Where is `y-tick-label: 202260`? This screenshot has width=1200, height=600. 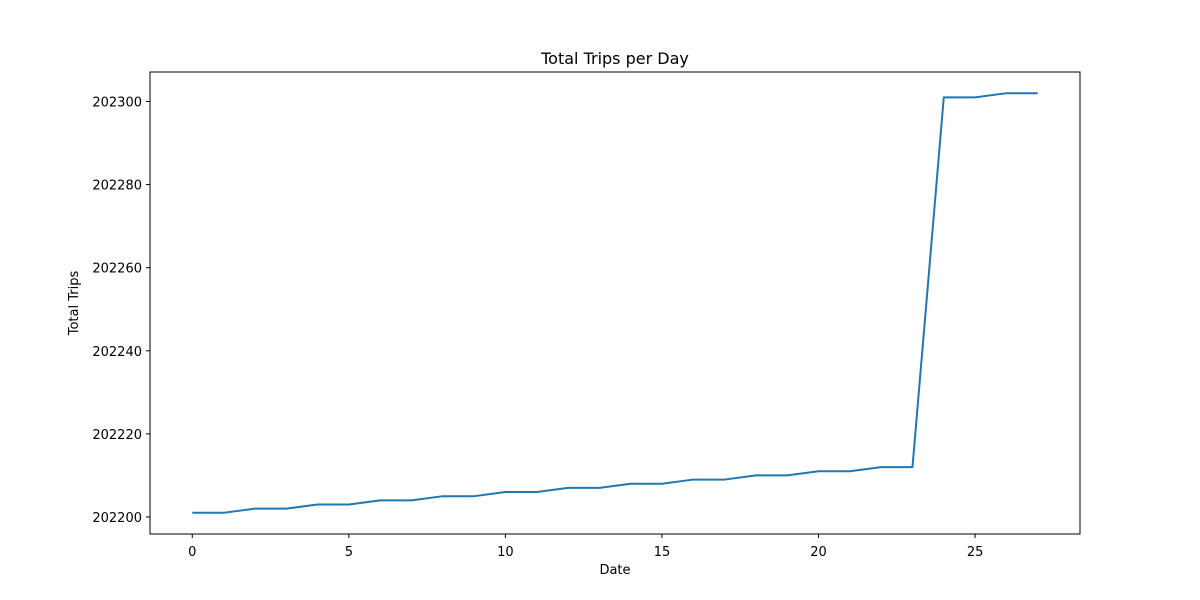 y-tick-label: 202260 is located at coordinates (117, 269).